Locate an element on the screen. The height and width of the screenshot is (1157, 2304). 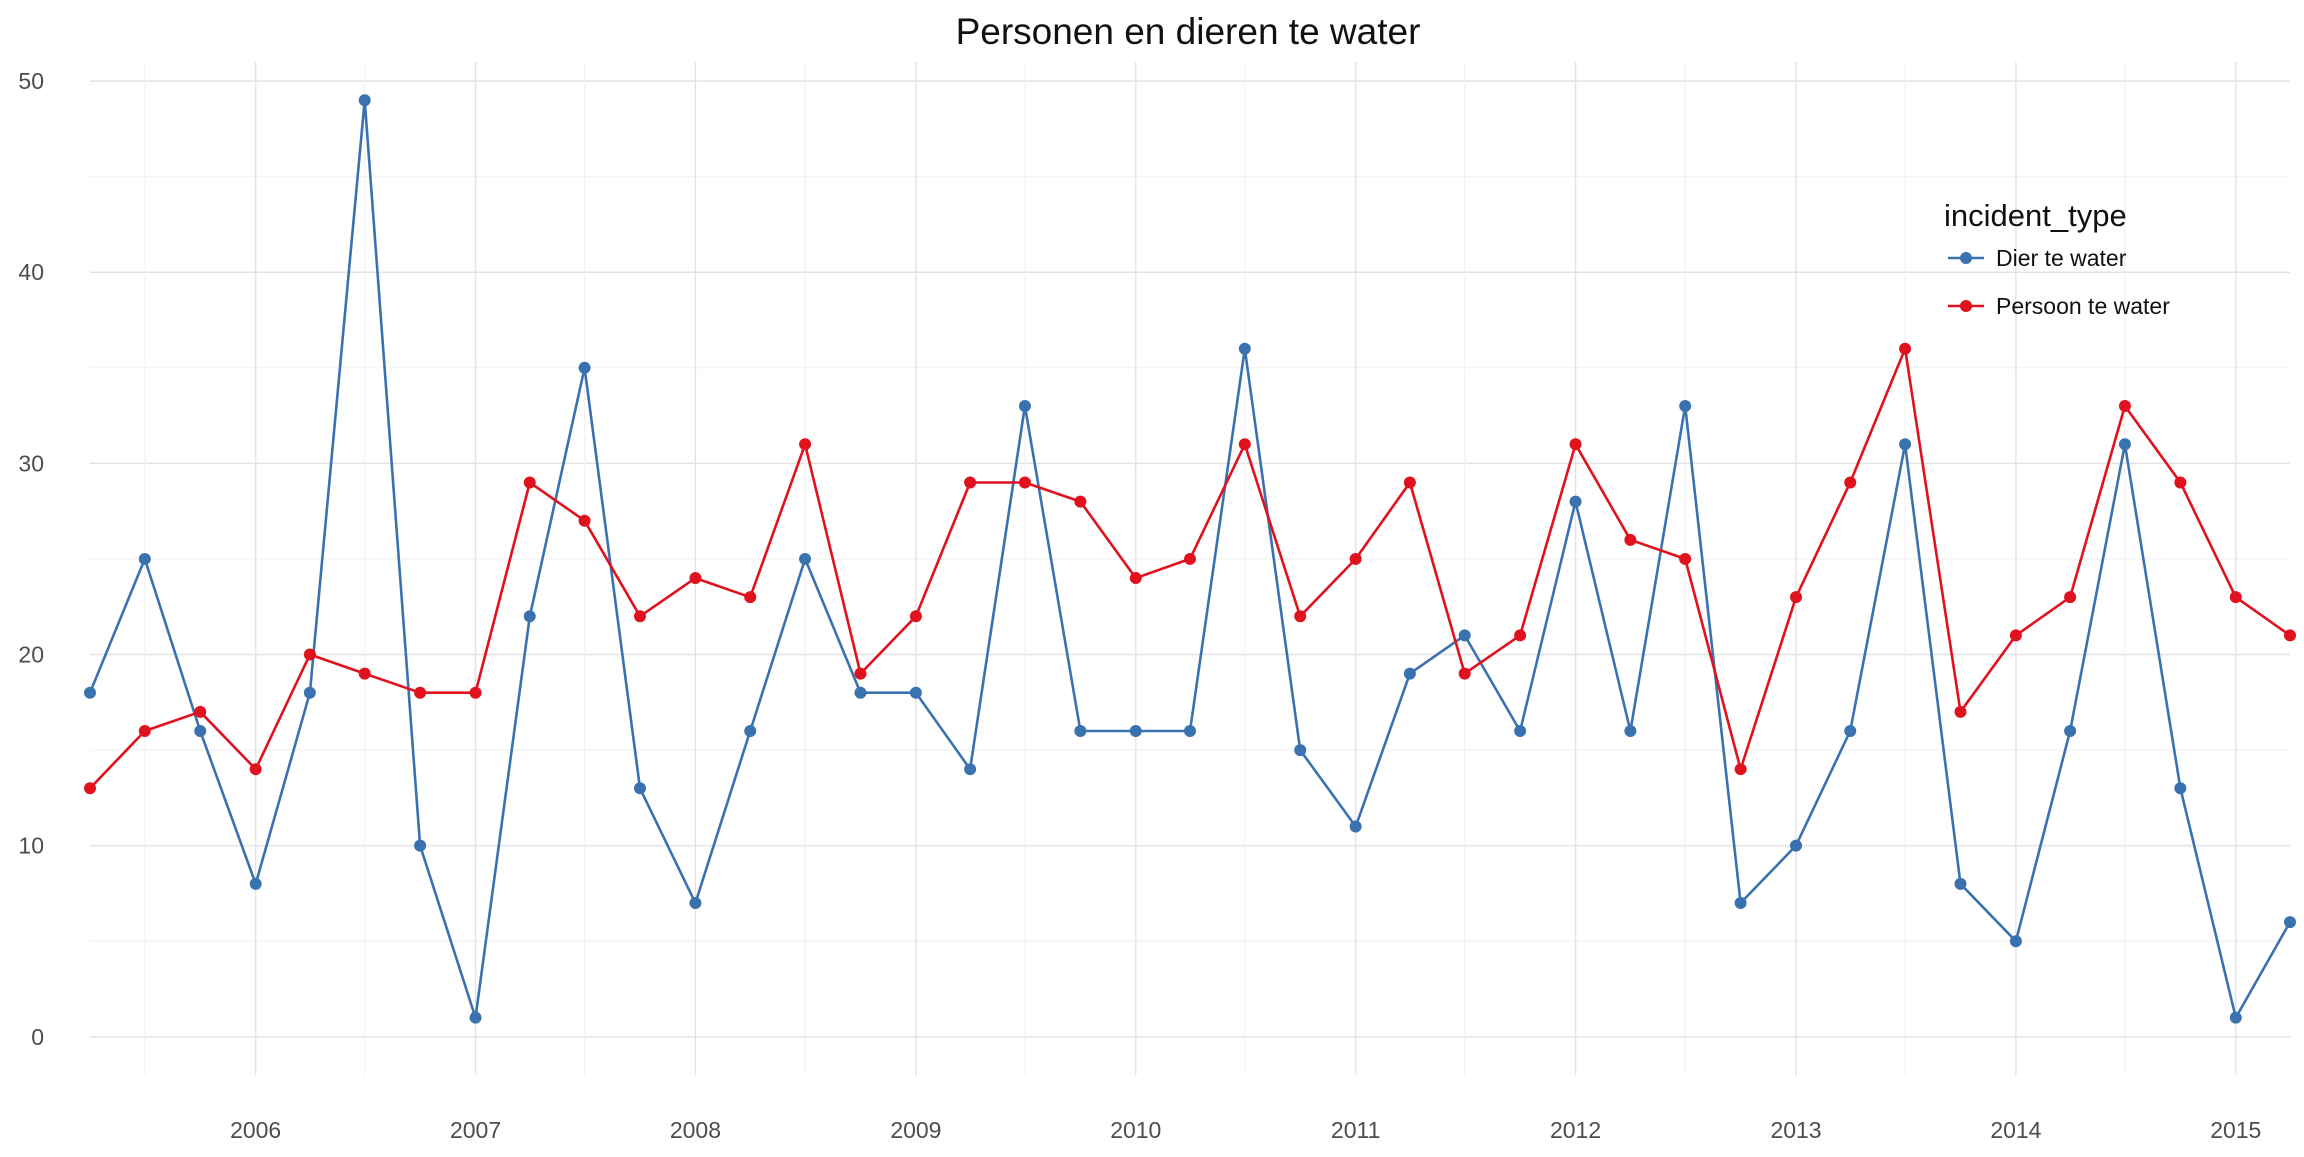
x-tick-label: 2015 is located at coordinates (2235, 1130).